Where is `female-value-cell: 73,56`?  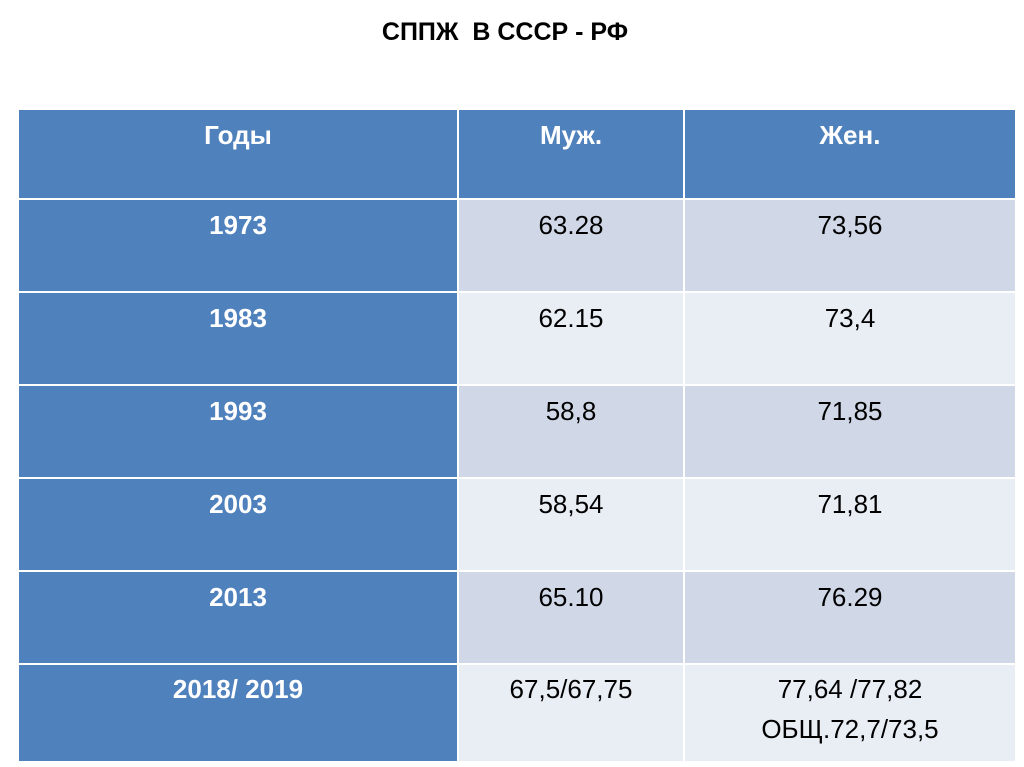
female-value-cell: 73,56 is located at coordinates (850, 245).